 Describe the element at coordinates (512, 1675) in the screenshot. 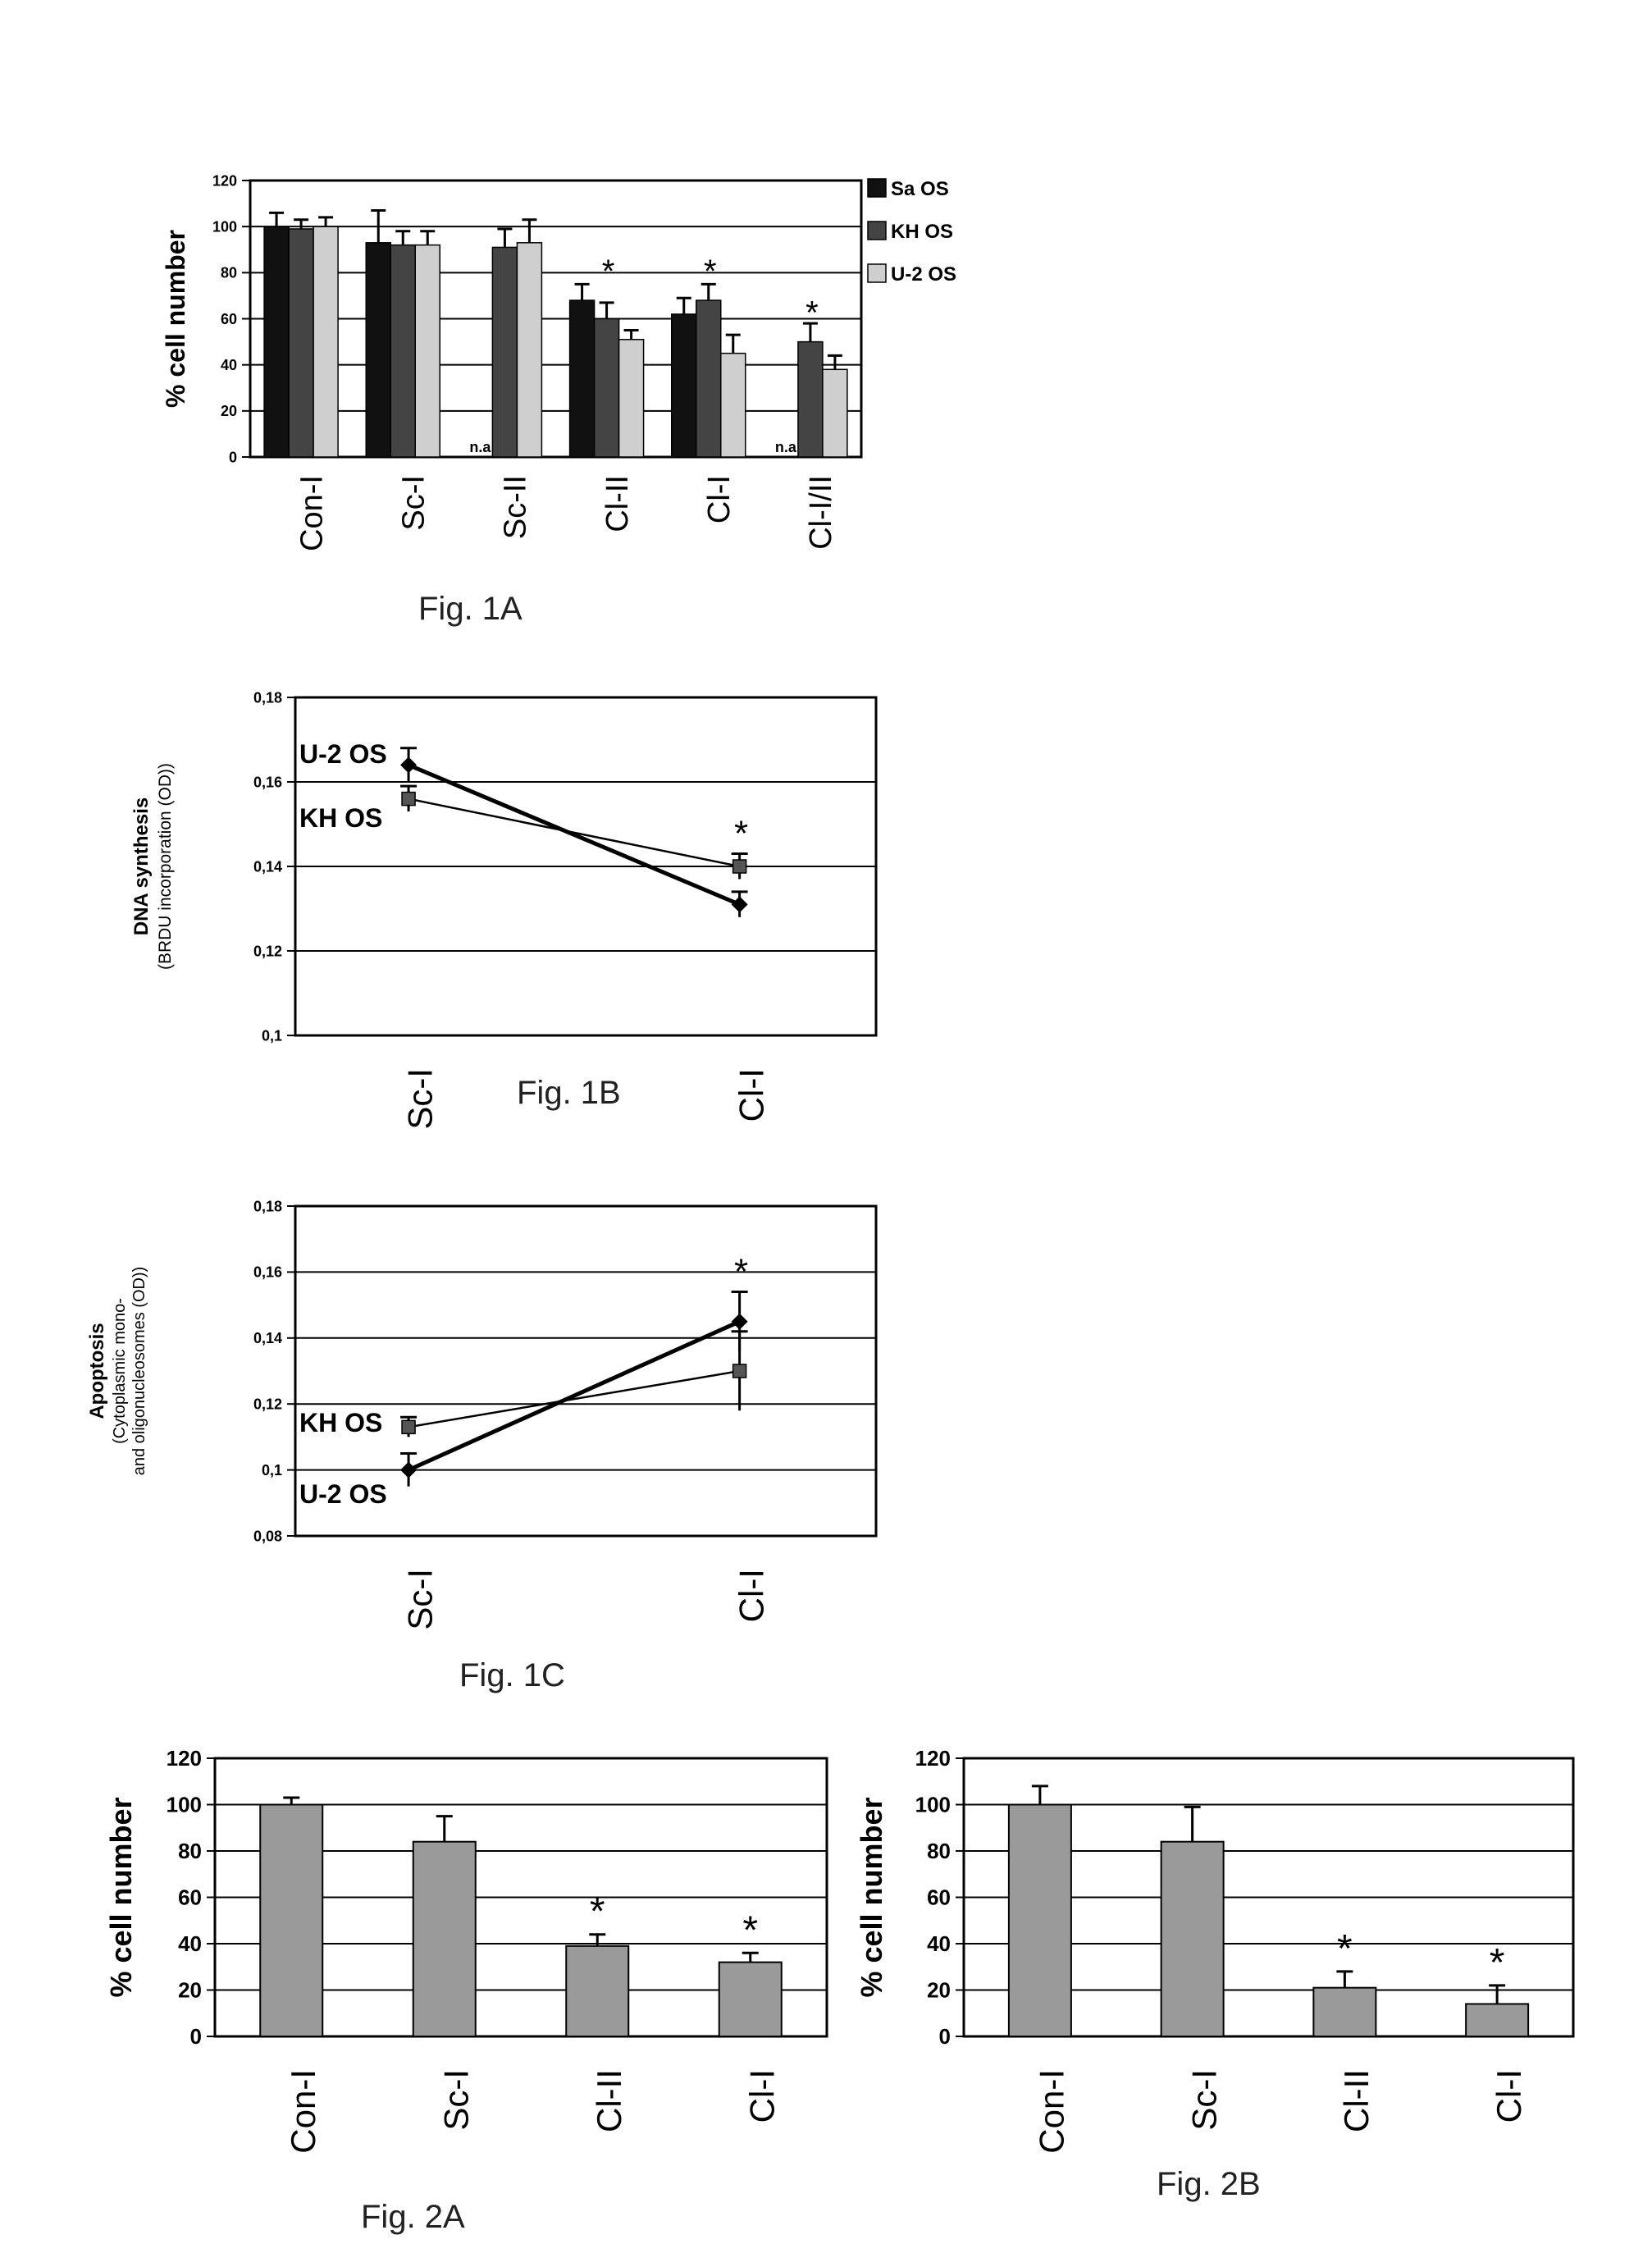

I see `fig-1c-caption: Fig. 1C` at that location.